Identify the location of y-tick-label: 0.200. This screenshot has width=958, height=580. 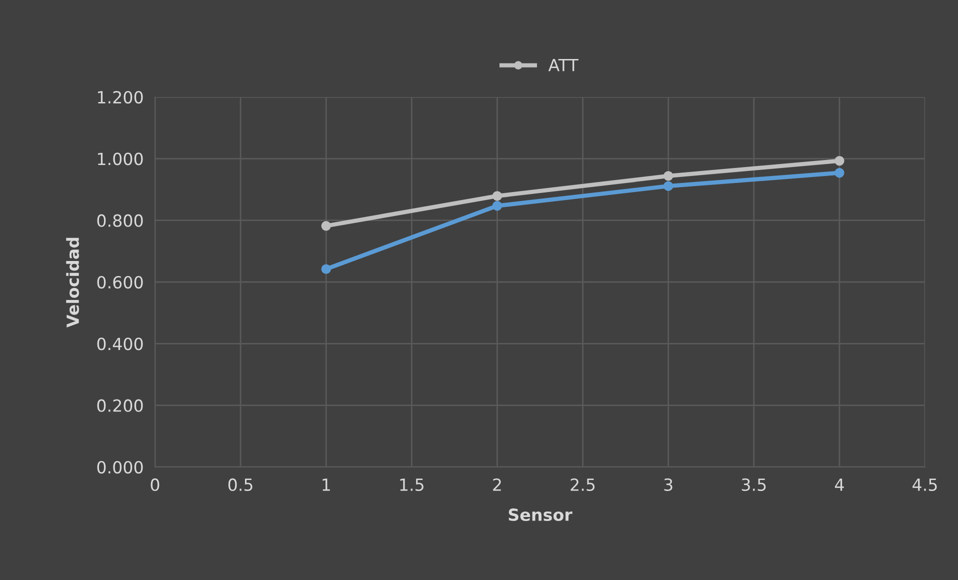
(120, 405).